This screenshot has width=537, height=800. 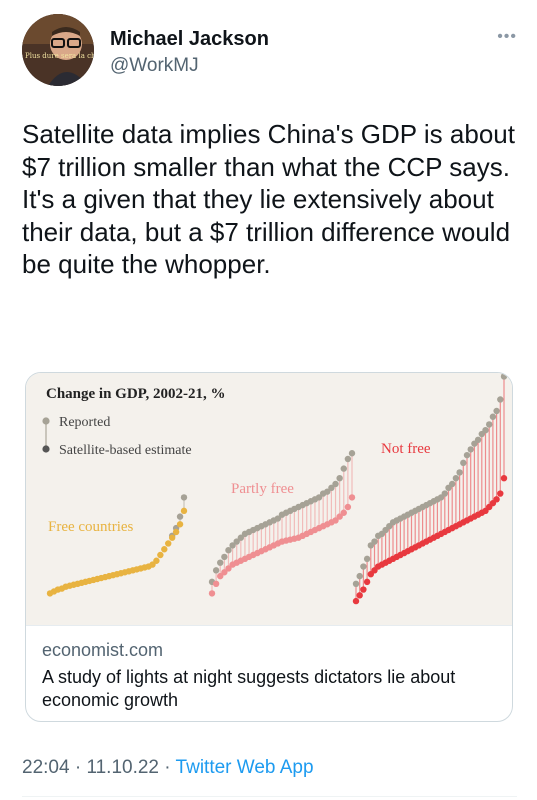 What do you see at coordinates (262, 489) in the screenshot?
I see `group-label-partly-free: Partly free` at bounding box center [262, 489].